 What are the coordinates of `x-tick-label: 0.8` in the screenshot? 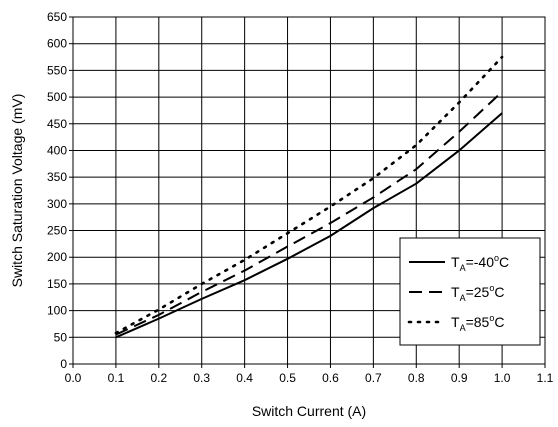 It's located at (416, 378).